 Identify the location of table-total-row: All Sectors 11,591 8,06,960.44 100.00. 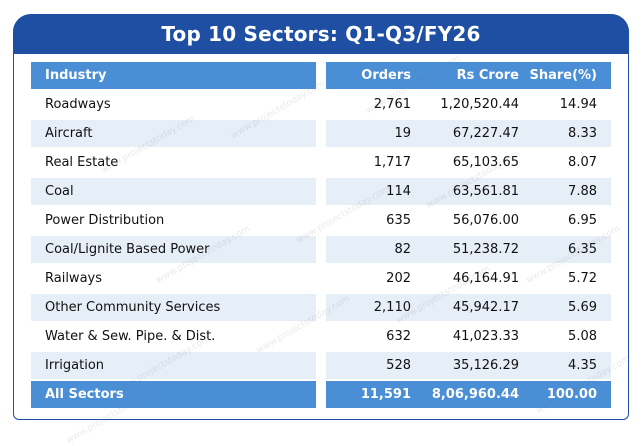
(321, 394).